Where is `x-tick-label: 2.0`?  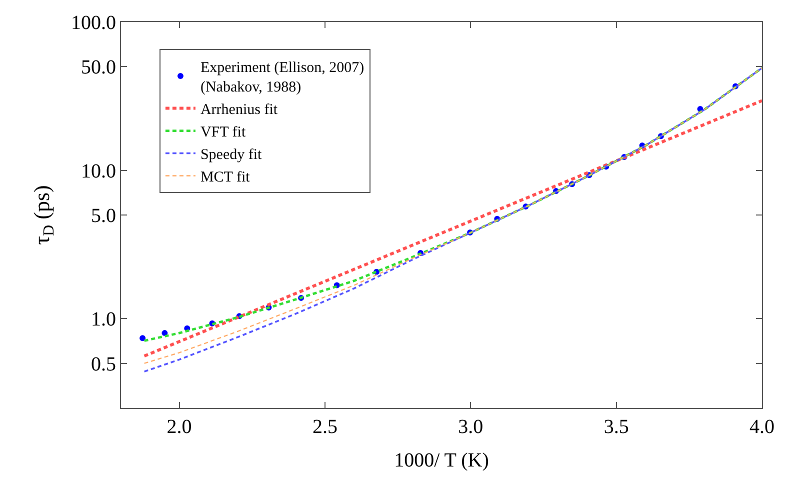
x-tick-label: 2.0 is located at coordinates (179, 427).